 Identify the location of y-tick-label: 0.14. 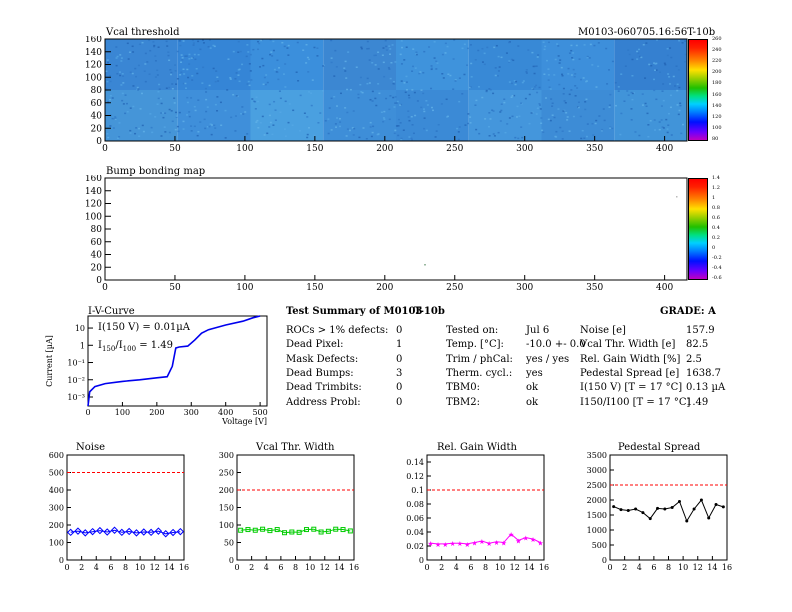
(415, 462).